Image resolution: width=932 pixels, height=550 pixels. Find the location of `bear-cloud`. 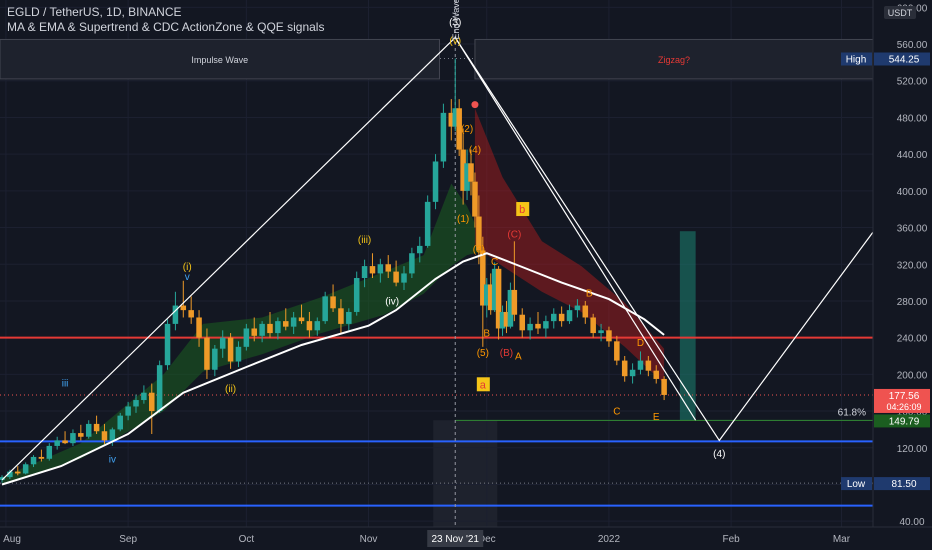

bear-cloud is located at coordinates (569, 246).